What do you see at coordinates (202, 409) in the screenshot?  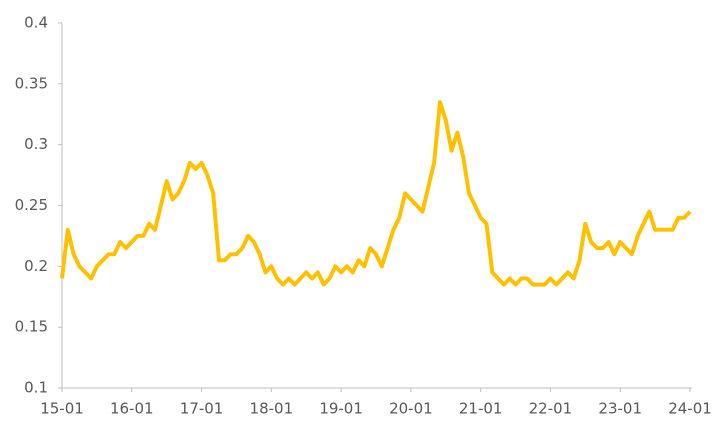 I see `x-tick-label: 17-01` at bounding box center [202, 409].